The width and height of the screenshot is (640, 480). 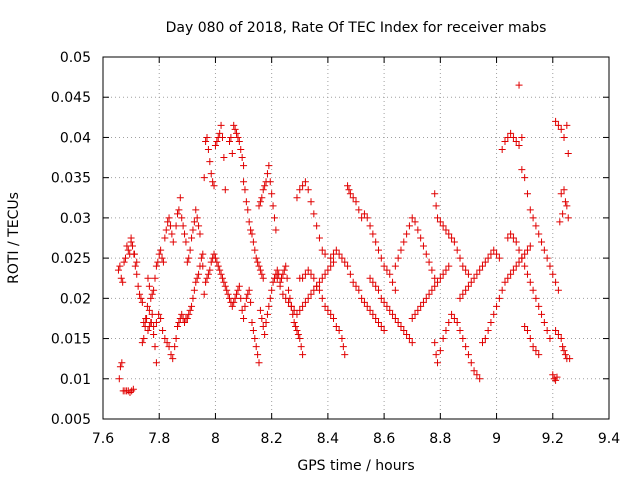 I want to click on y-tick-label: 0.01, so click(x=75, y=380).